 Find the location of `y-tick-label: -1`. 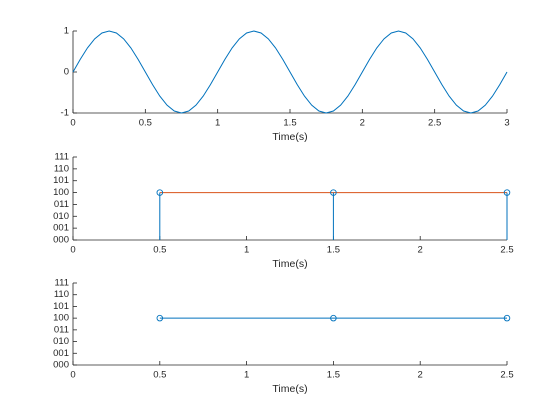

y-tick-label: -1 is located at coordinates (65, 113).